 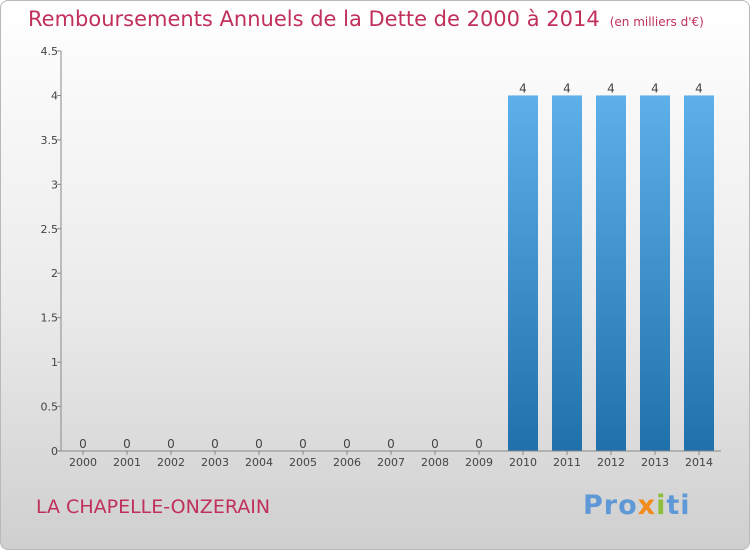 I want to click on x-tick-label: 2004, so click(x=259, y=462).